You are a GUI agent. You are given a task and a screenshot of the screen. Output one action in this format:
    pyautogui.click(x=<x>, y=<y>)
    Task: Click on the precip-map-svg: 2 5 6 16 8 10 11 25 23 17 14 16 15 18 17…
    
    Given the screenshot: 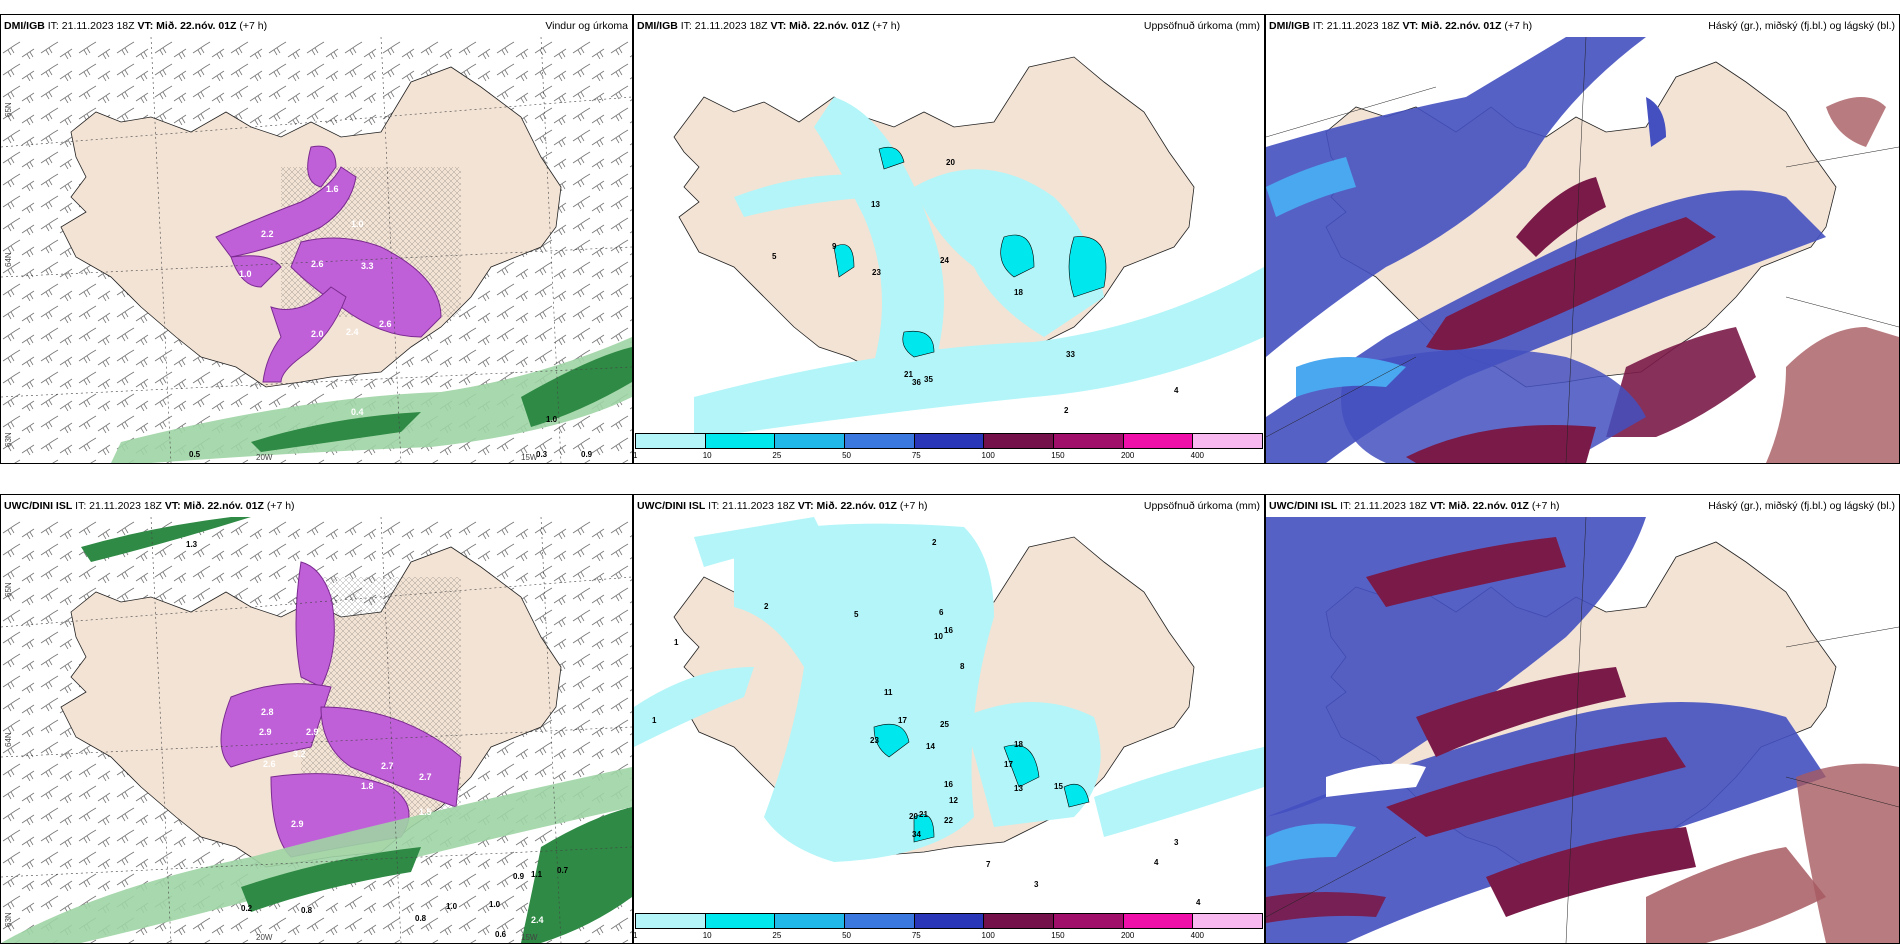 What is the action you would take?
    pyautogui.click(x=949, y=712)
    